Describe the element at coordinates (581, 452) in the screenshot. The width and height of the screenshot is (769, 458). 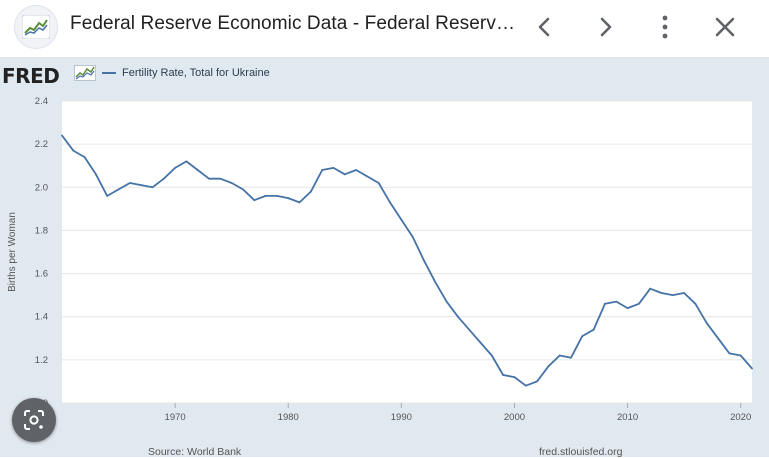
I see `chart-credit: fred.stlouisfed.org` at that location.